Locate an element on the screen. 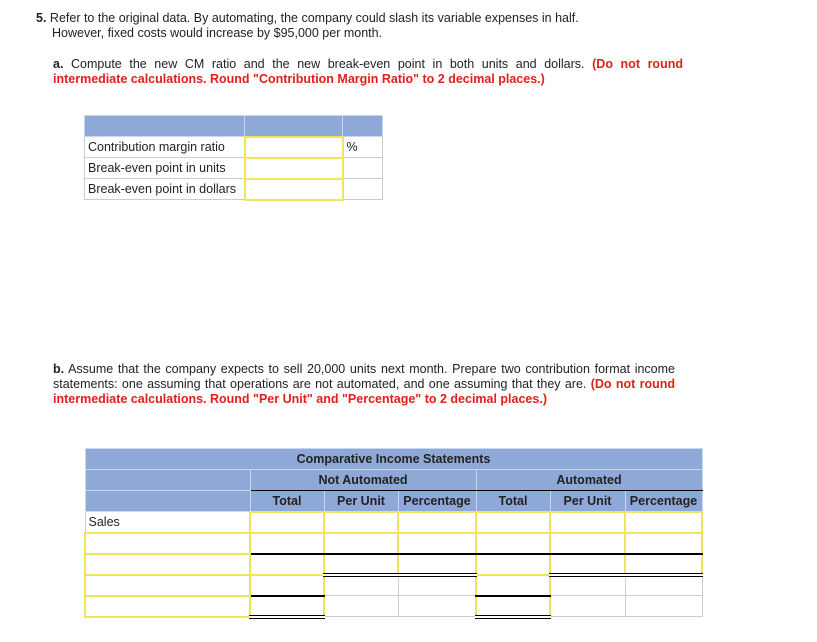  row-label: Break-even point in units is located at coordinates (164, 168).